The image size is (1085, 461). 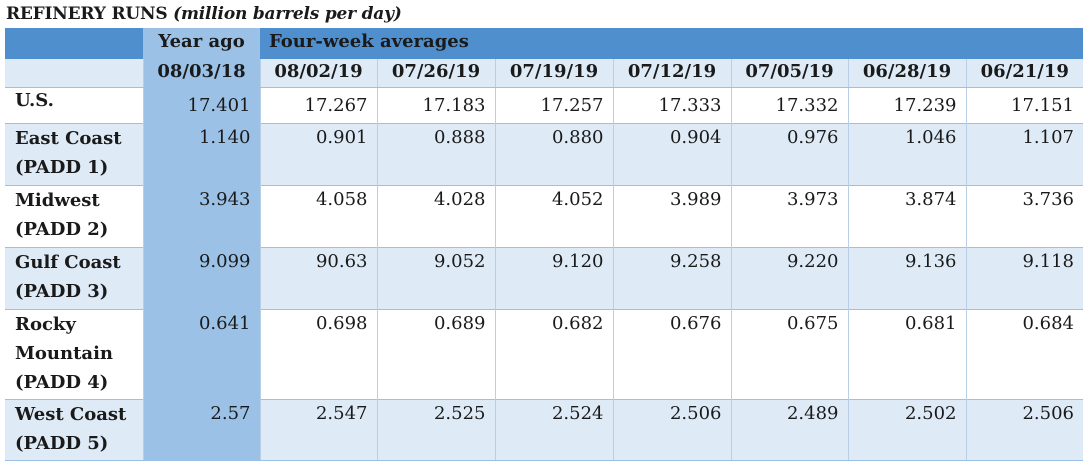 What do you see at coordinates (435, 154) in the screenshot?
I see `cell-value: 0.888` at bounding box center [435, 154].